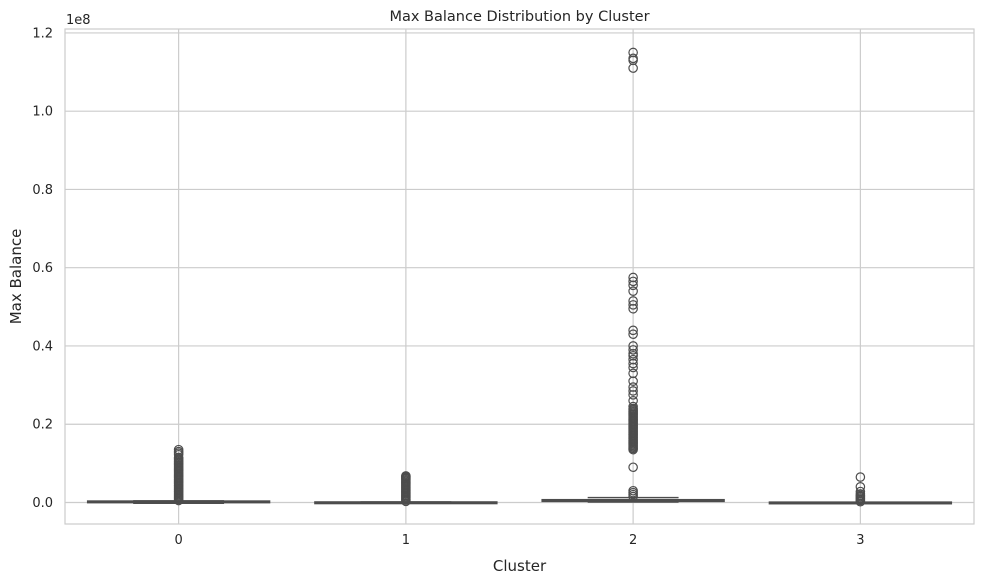 The width and height of the screenshot is (984, 584). What do you see at coordinates (42, 268) in the screenshot?
I see `y-tick-label: 0.6` at bounding box center [42, 268].